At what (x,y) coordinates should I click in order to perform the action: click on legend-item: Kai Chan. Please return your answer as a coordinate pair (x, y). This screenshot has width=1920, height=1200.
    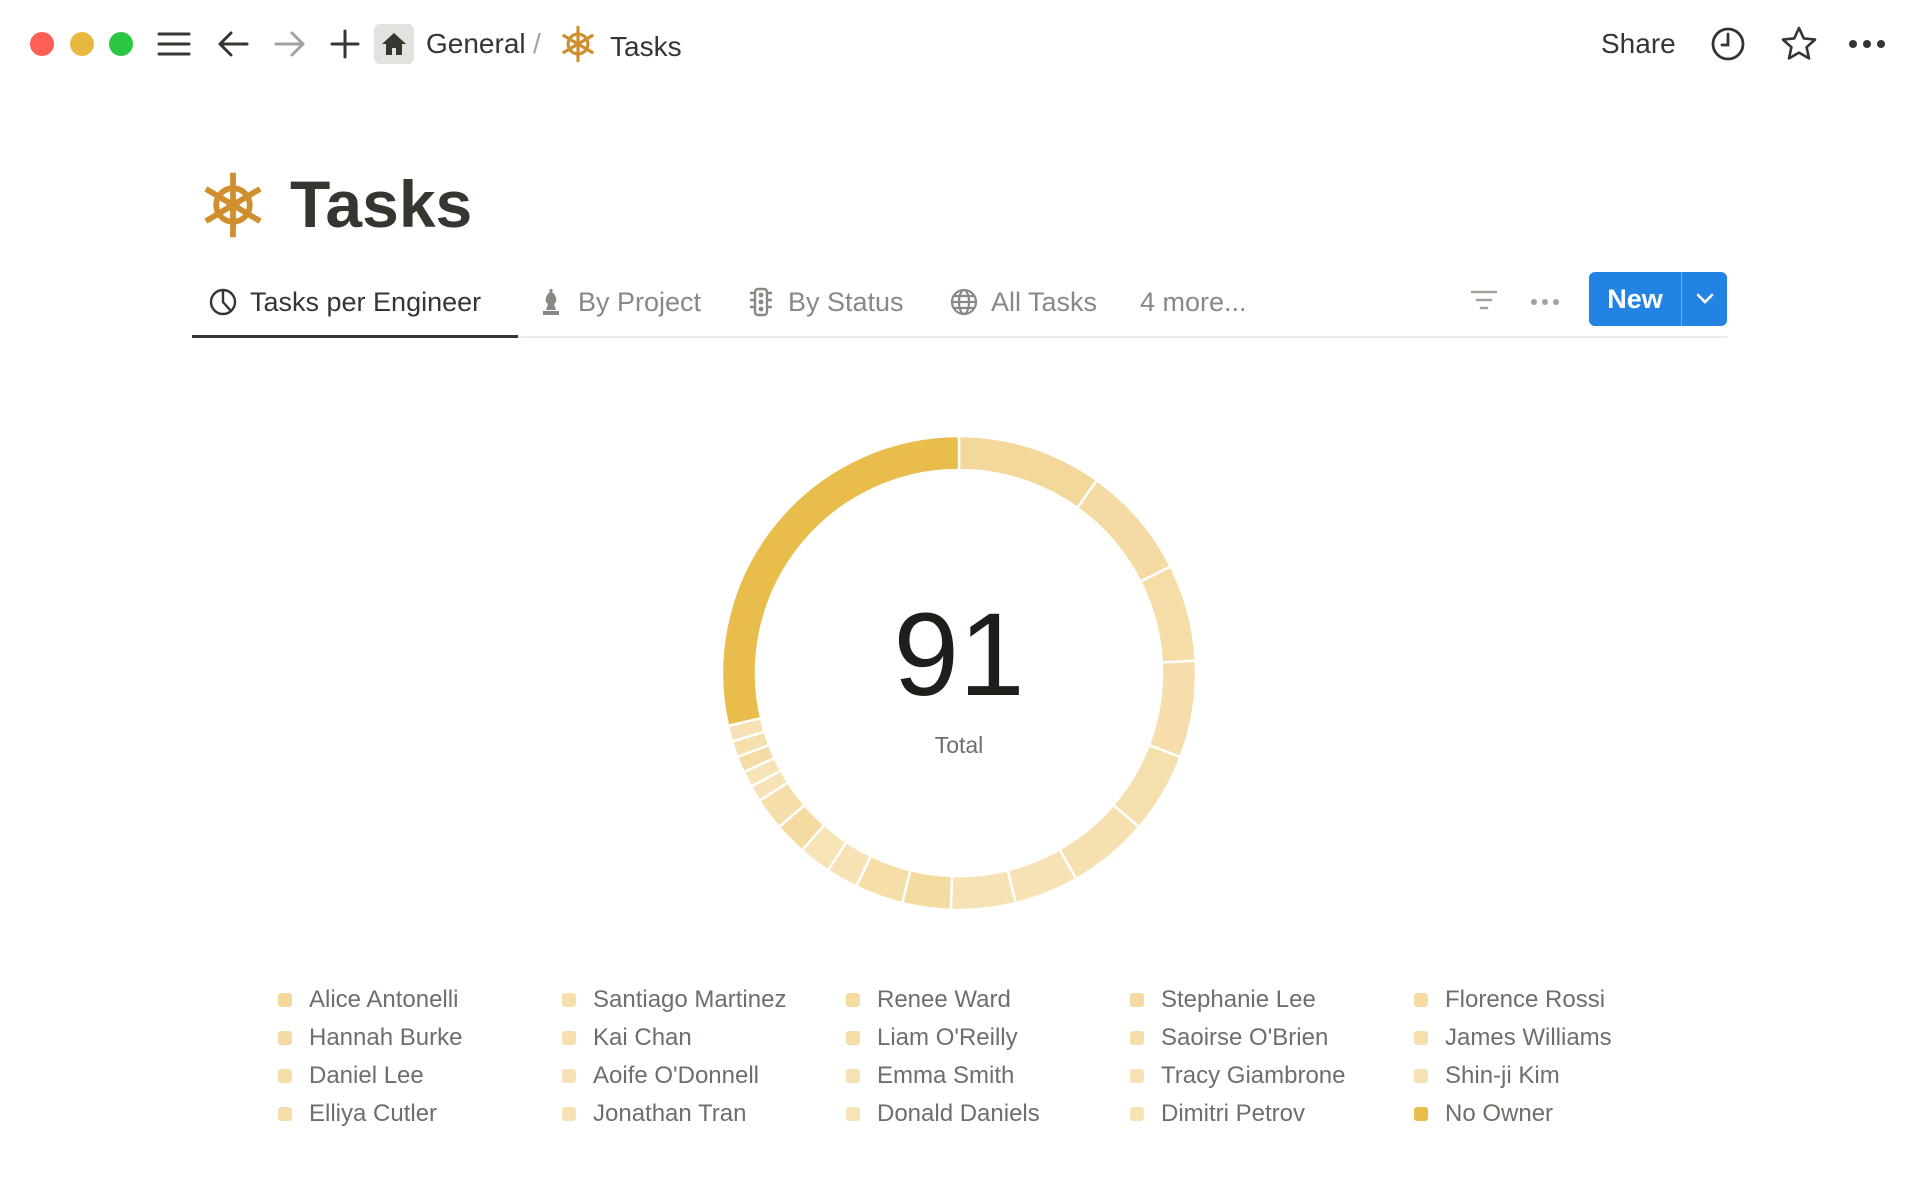
    Looking at the image, I should click on (627, 1038).